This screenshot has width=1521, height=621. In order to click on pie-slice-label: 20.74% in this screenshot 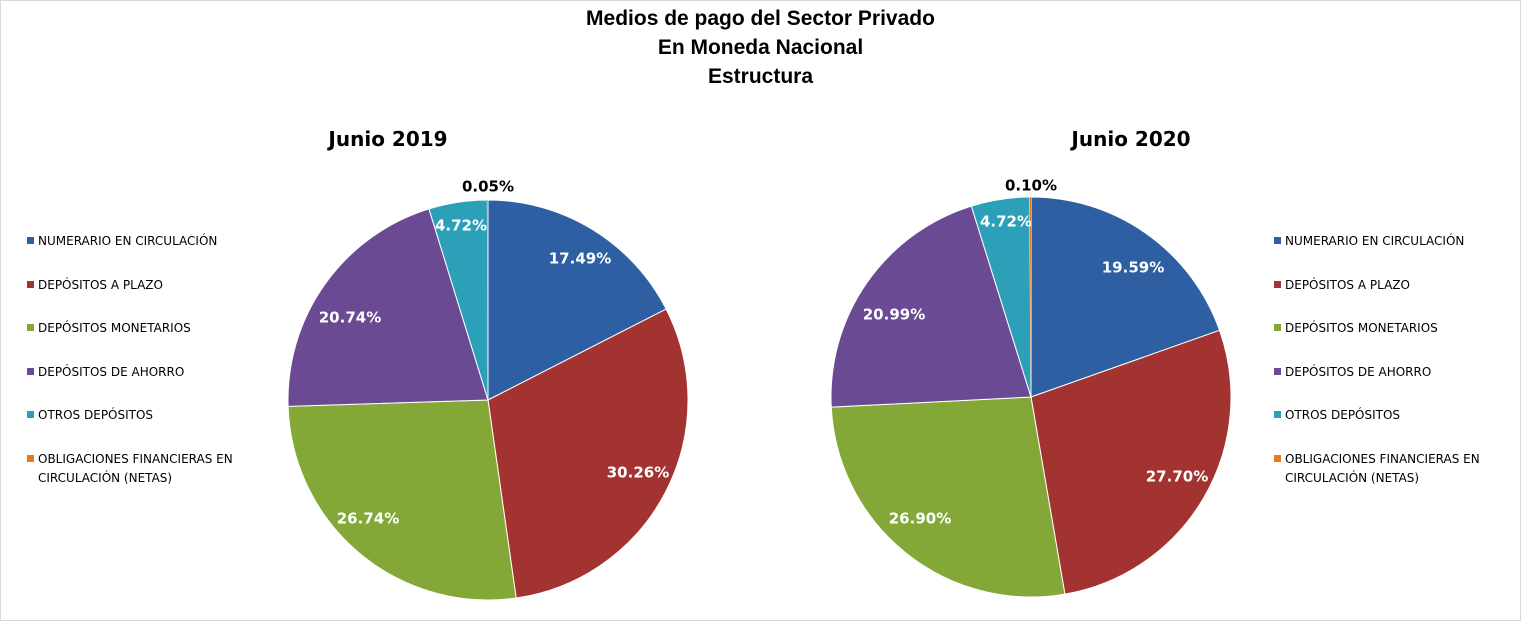, I will do `click(350, 318)`.